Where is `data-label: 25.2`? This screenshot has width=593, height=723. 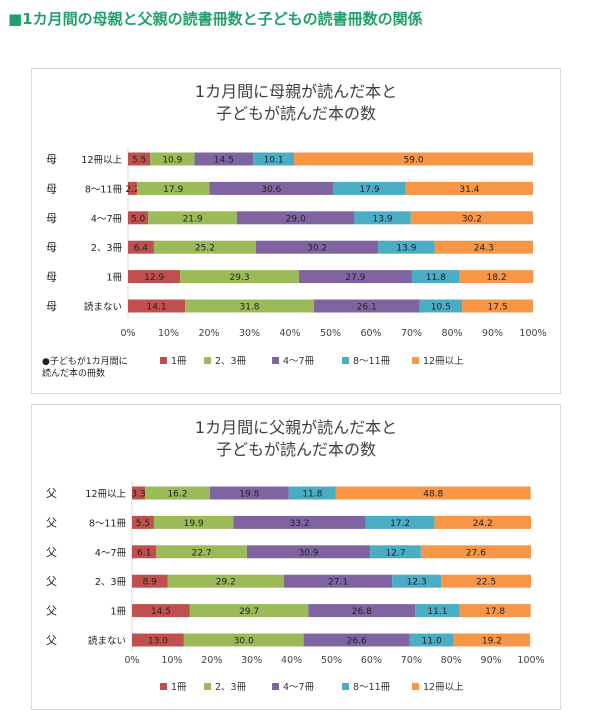
data-label: 25.2 is located at coordinates (205, 249).